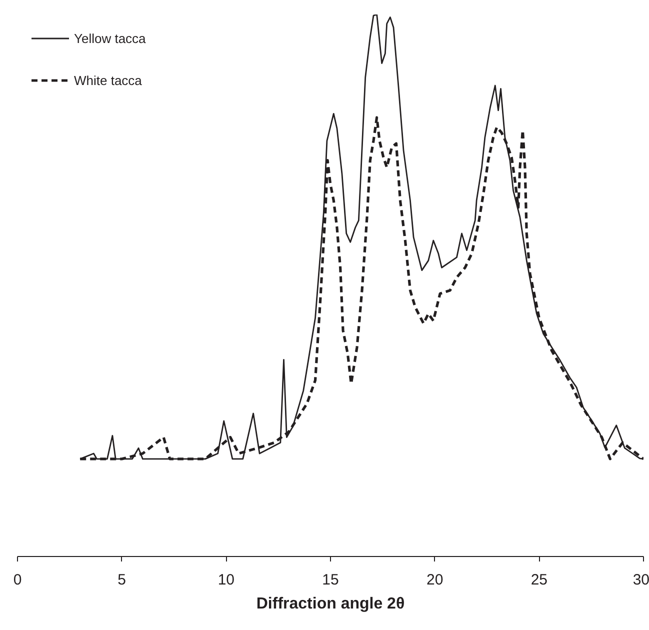 This screenshot has width=649, height=630. I want to click on legend-label: White tacca, so click(108, 80).